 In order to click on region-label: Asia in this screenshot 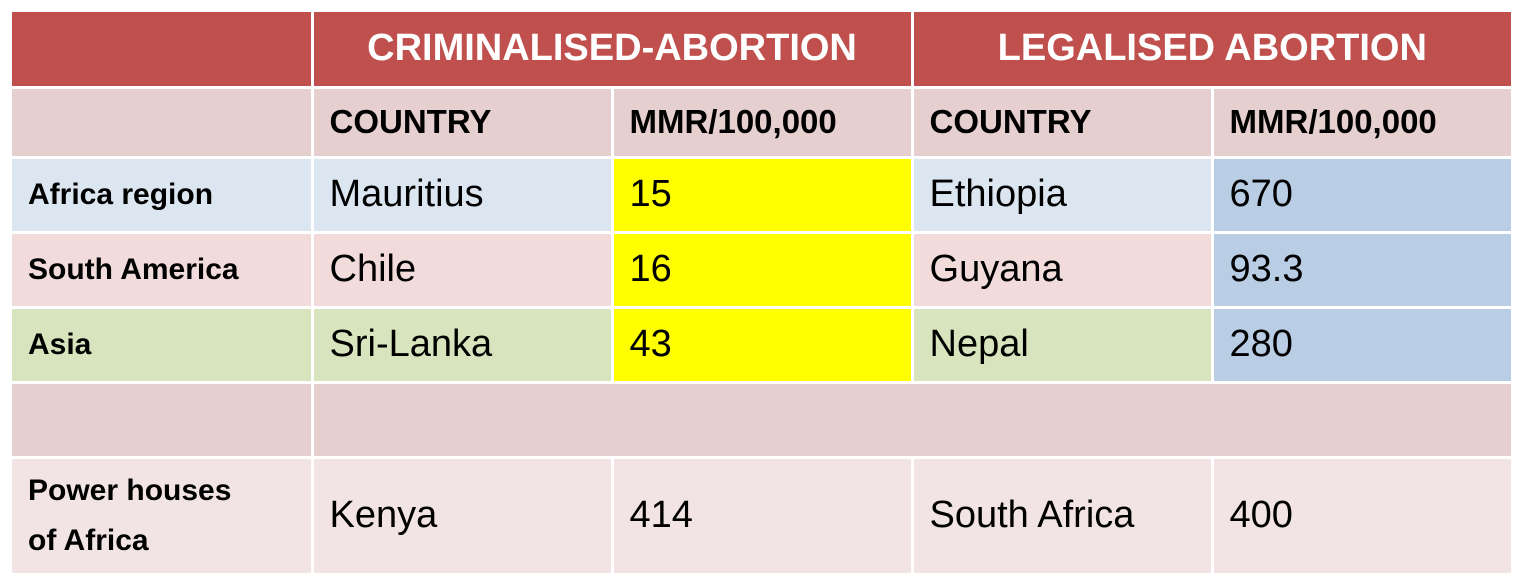, I will do `click(163, 345)`.